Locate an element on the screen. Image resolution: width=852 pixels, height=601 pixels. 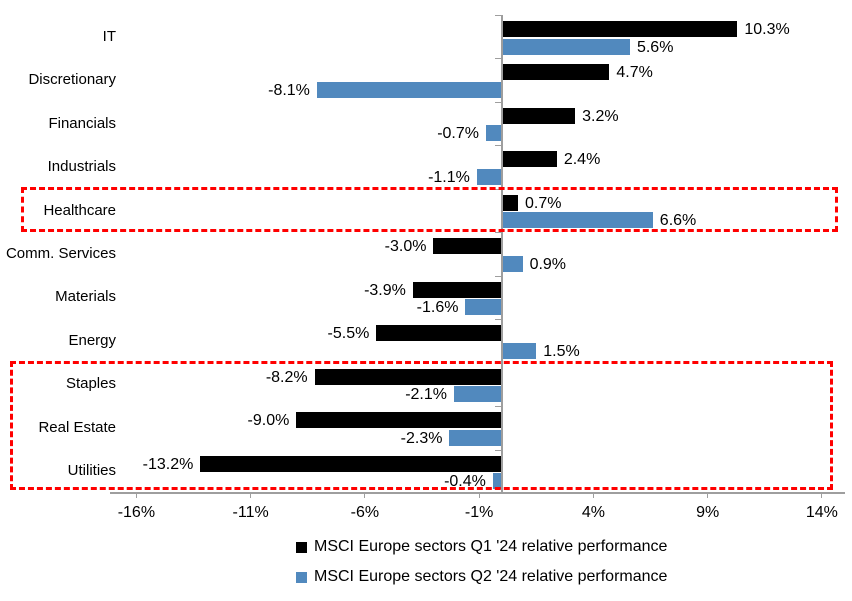
value-label: -1.1% is located at coordinates (449, 177).